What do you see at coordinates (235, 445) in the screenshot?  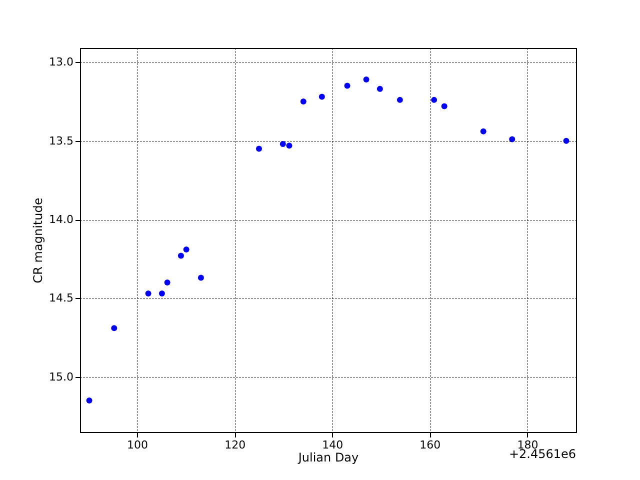 I see `x-tick-label: 120` at bounding box center [235, 445].